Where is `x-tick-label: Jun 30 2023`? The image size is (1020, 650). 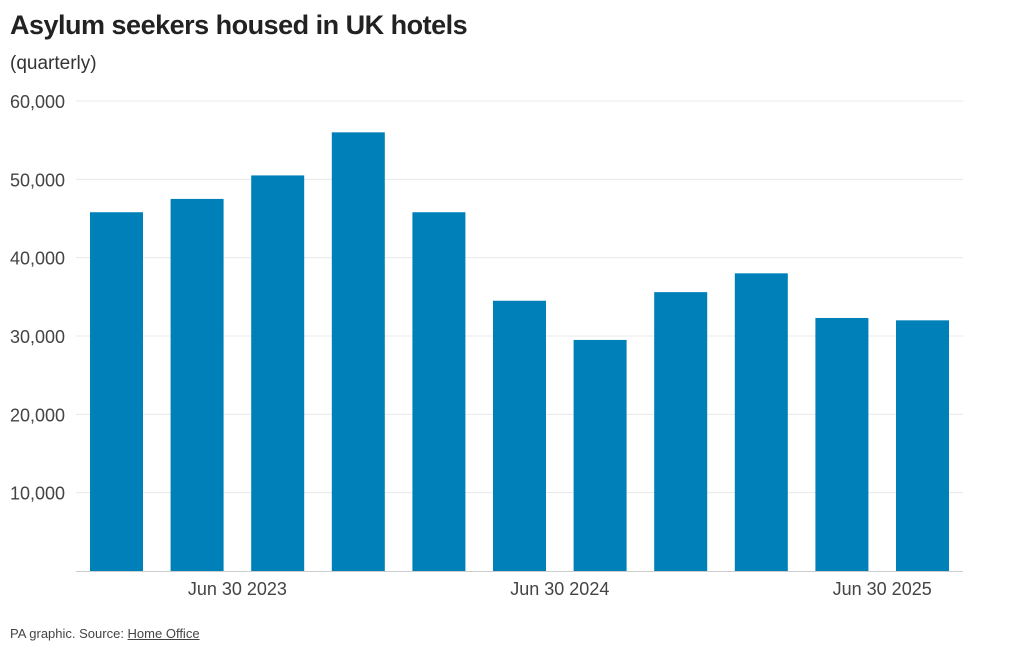 x-tick-label: Jun 30 2023 is located at coordinates (237, 589).